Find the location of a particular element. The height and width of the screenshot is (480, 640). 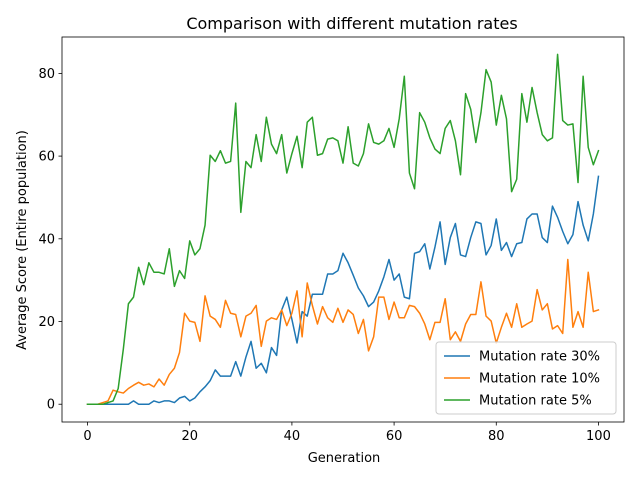

y-axis-label: Average Score (Entire population) is located at coordinates (22, 240).